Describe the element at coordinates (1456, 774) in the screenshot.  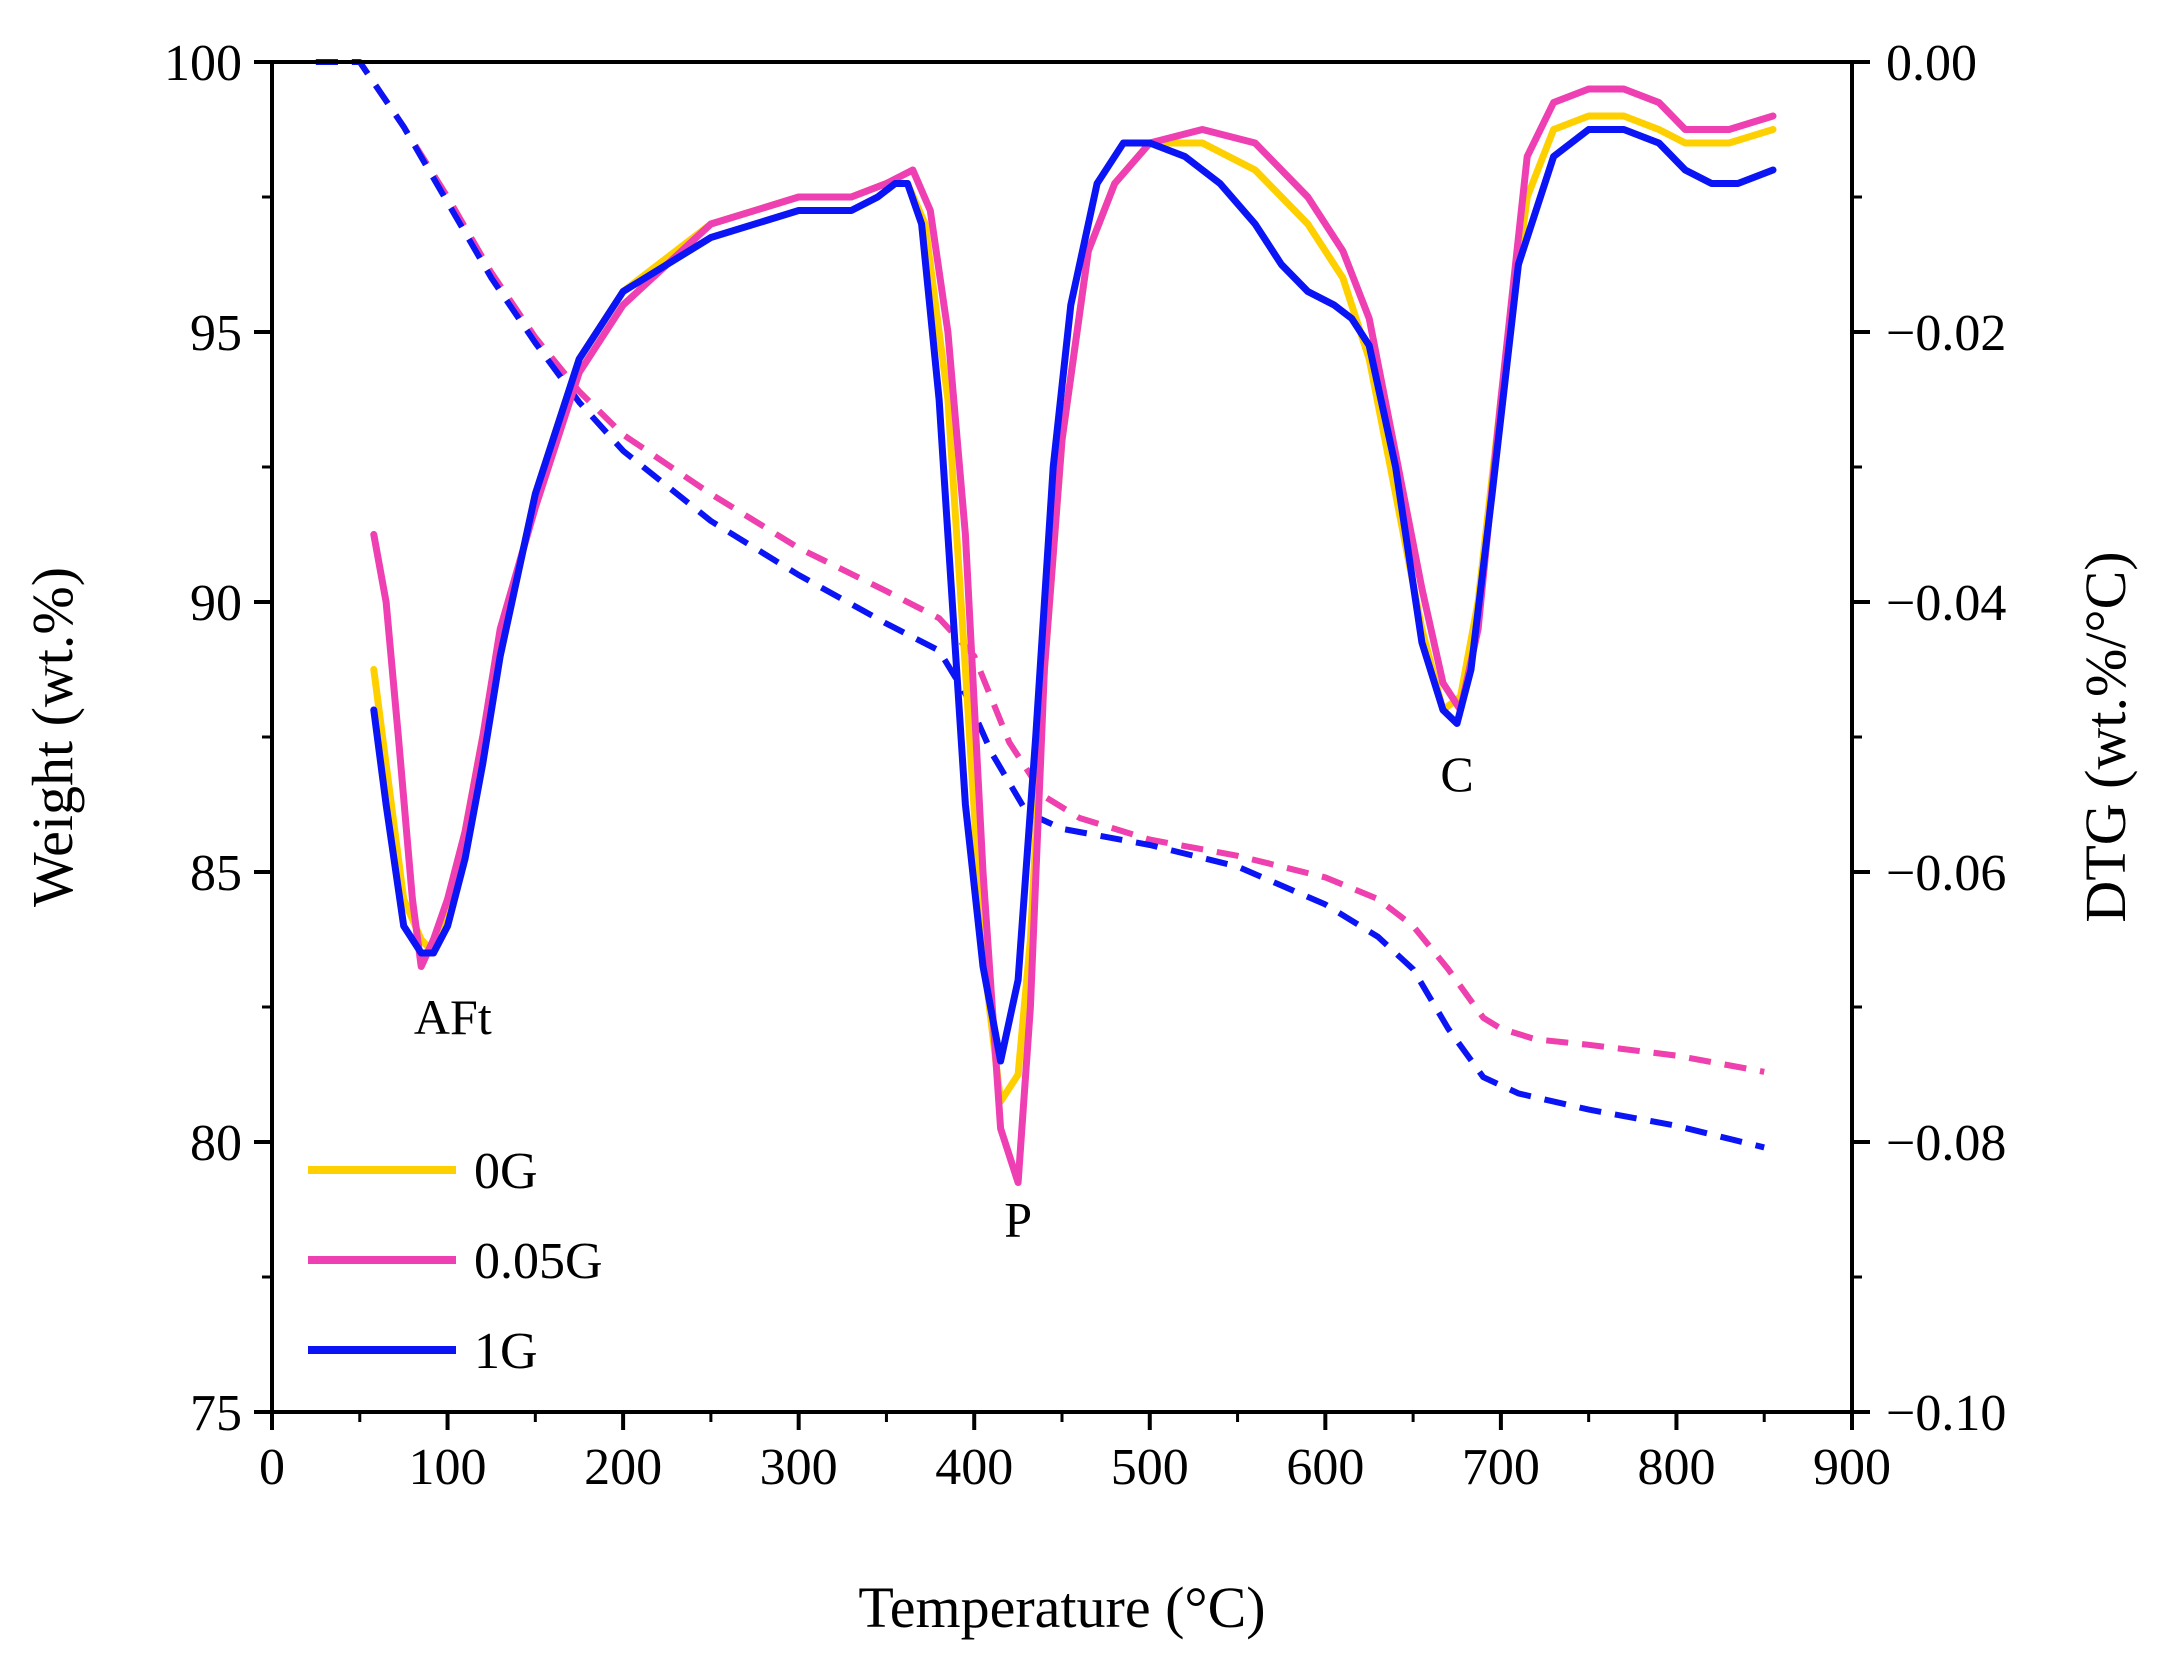
I see `annotation-c: C` at that location.